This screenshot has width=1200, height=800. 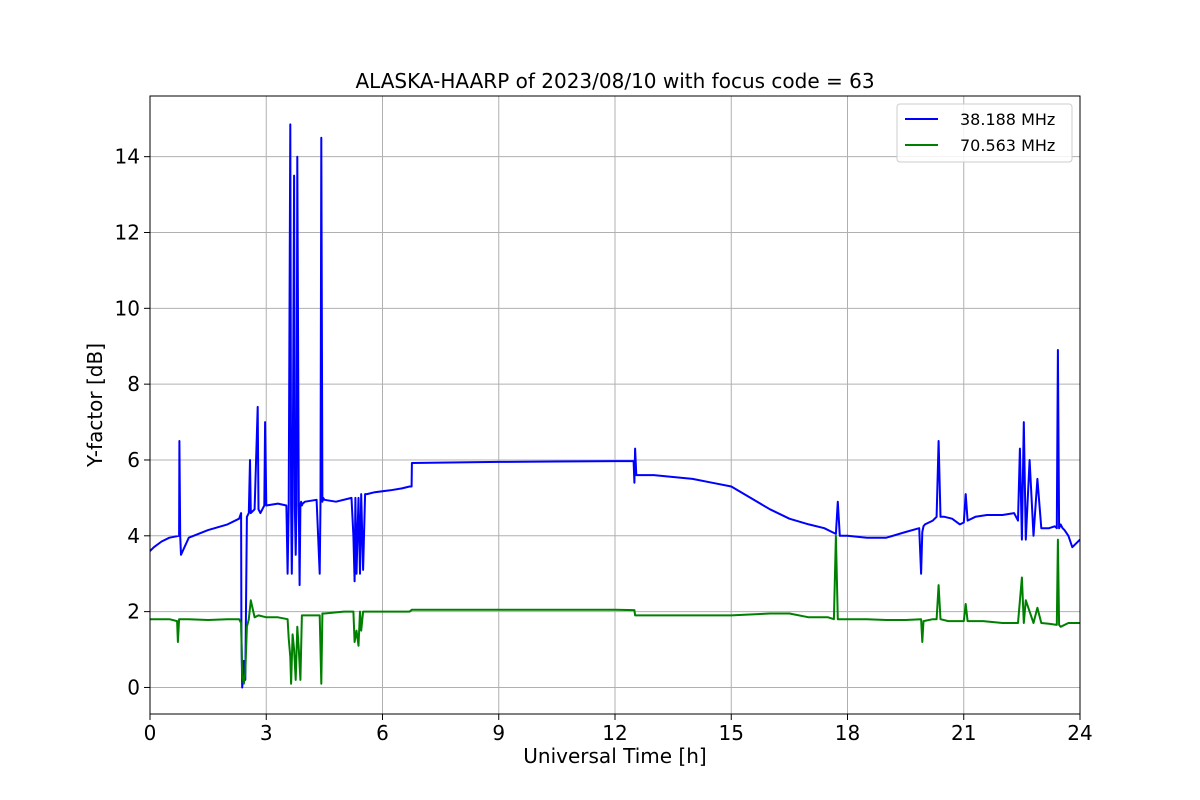 What do you see at coordinates (266, 733) in the screenshot?
I see `x-tick-label-1: 3` at bounding box center [266, 733].